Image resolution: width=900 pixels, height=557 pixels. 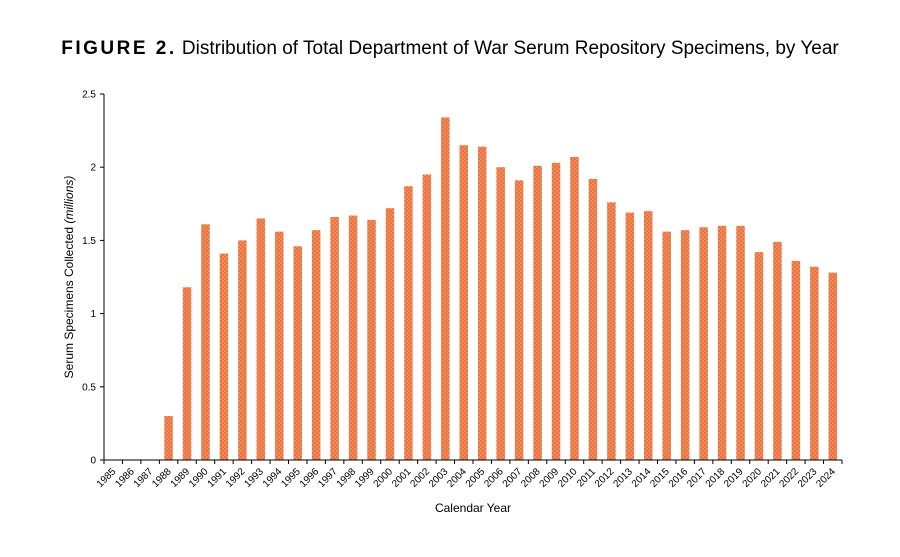 I want to click on x-tick-label: 1996, so click(x=310, y=478).